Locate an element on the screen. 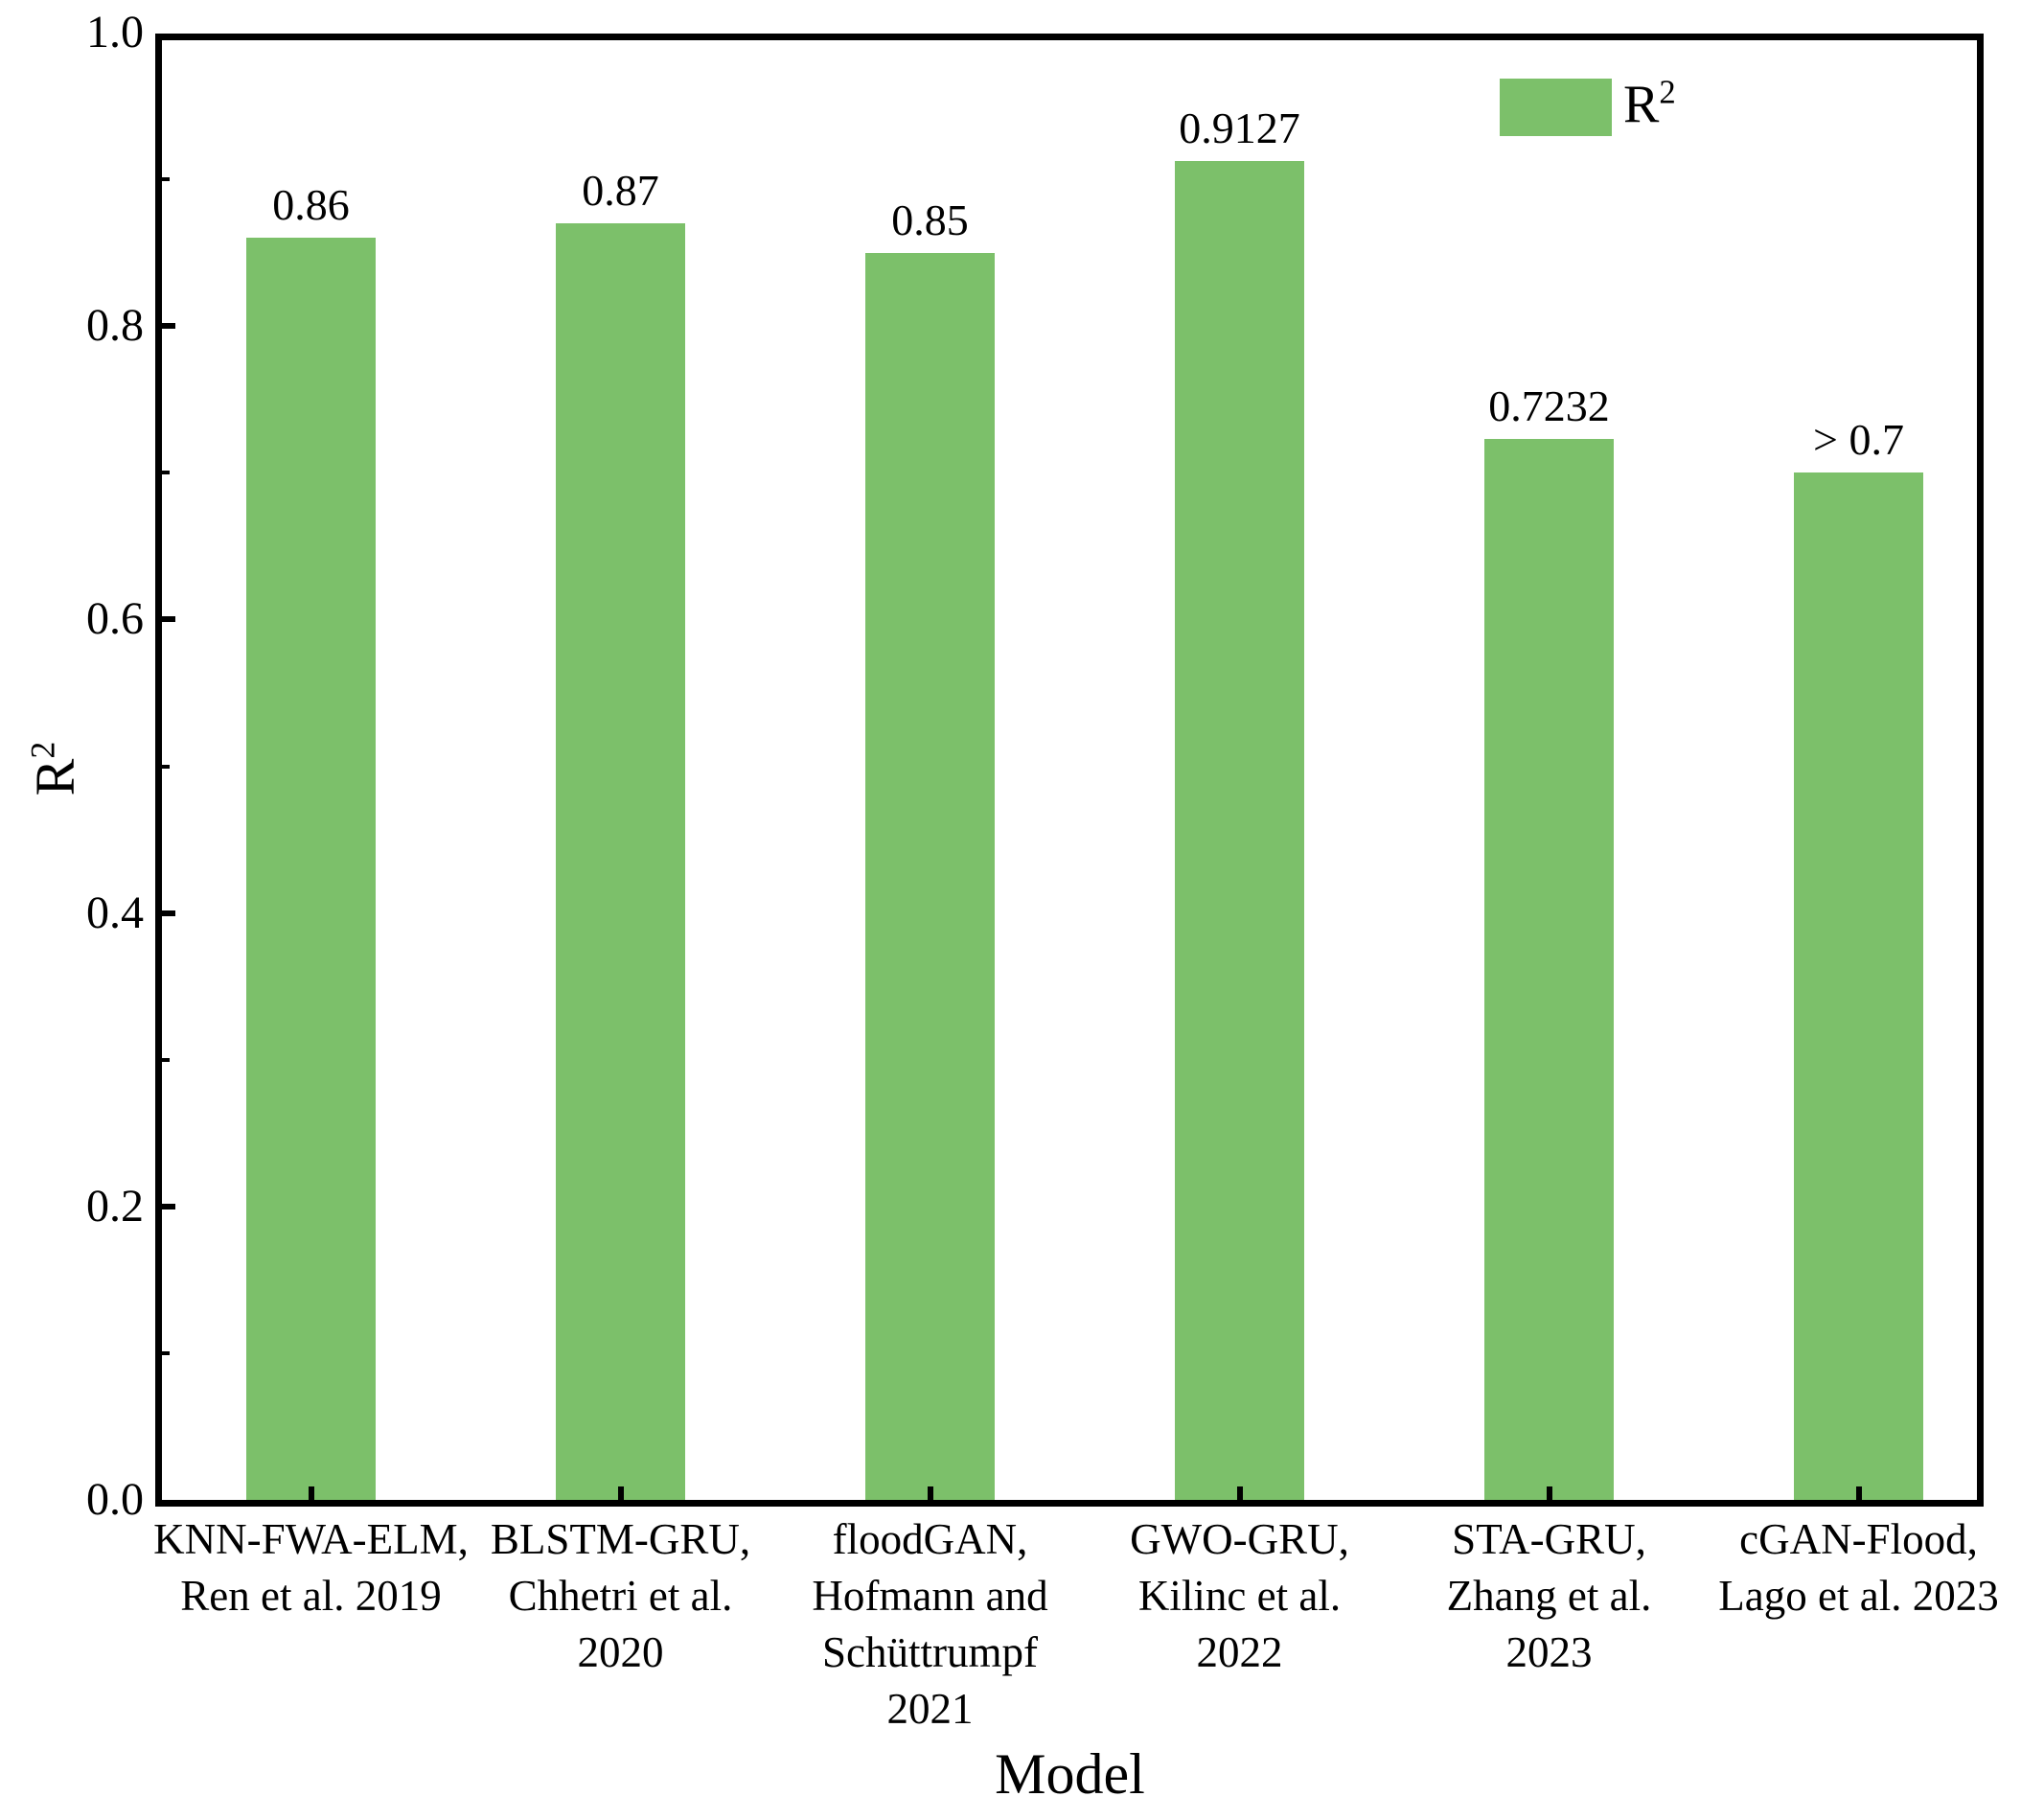 The height and width of the screenshot is (1820, 2021). x-category-label-3: floodGAN, Hofmann and Schüttrumpf 2021 is located at coordinates (930, 1624).